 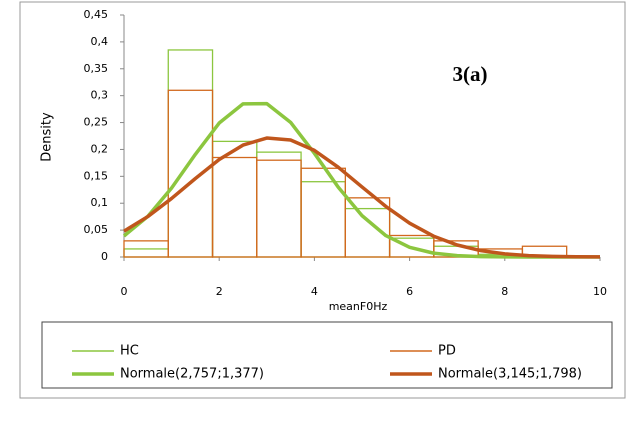 What do you see at coordinates (96, 14) in the screenshot?
I see `y-tick-label: 0,45` at bounding box center [96, 14].